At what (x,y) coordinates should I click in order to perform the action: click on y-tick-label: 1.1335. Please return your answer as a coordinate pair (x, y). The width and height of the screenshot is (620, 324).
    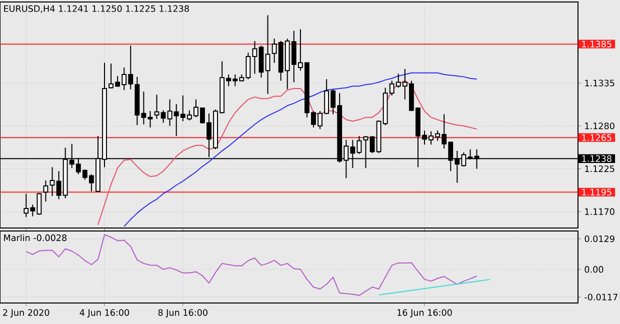
    Looking at the image, I should click on (599, 83).